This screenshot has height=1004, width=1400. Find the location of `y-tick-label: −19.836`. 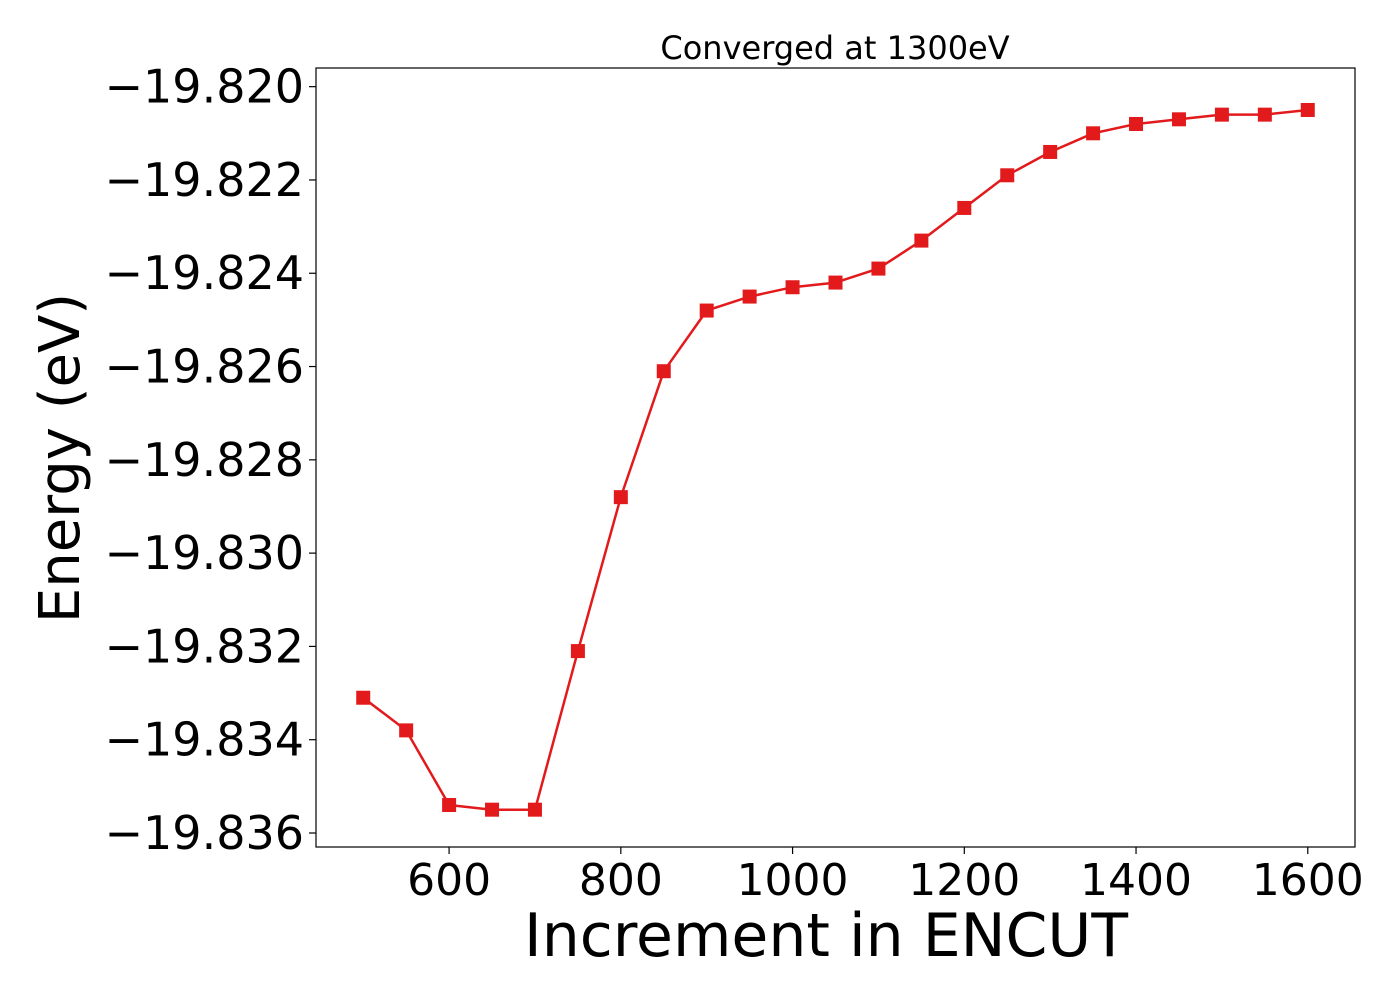

y-tick-label: −19.836 is located at coordinates (205, 833).